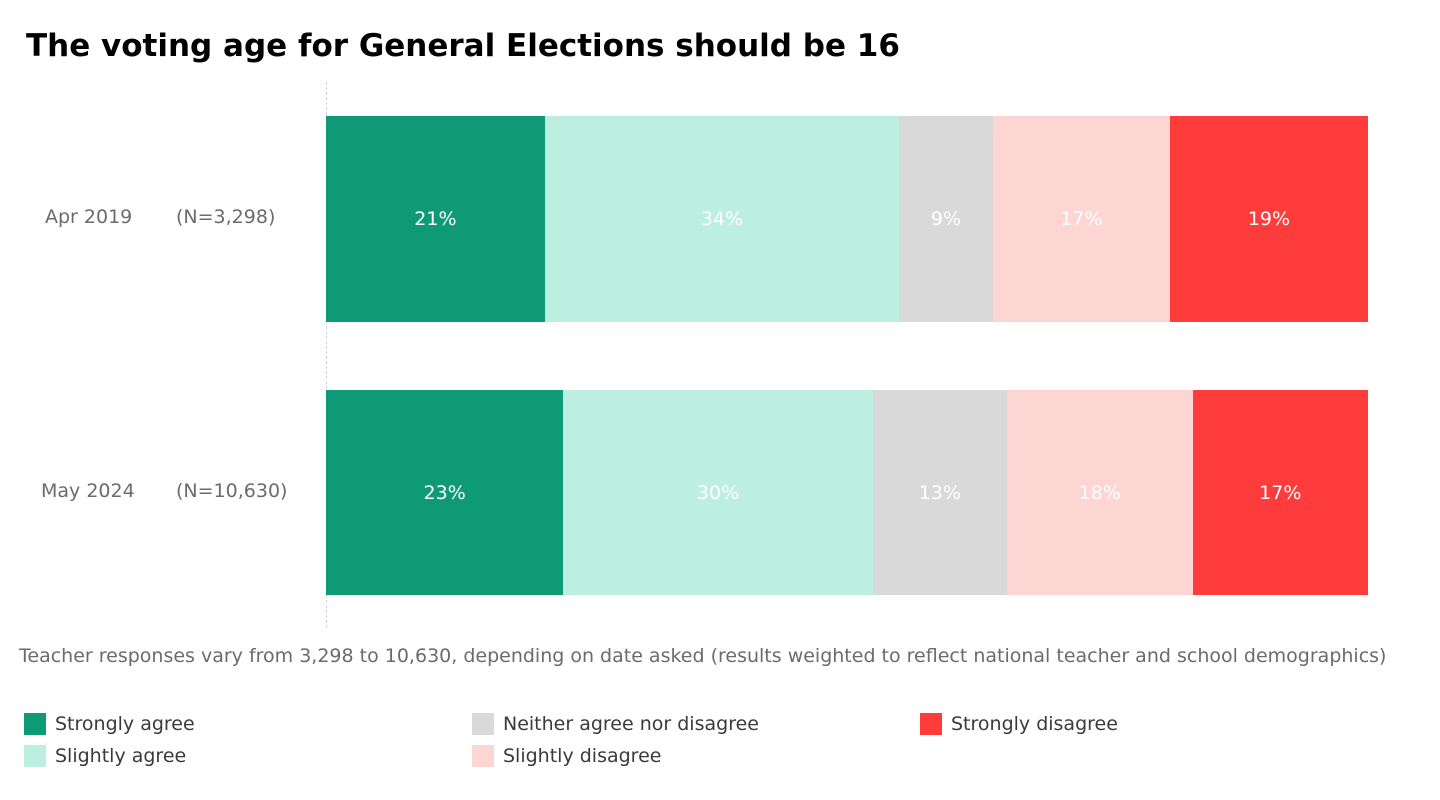 The height and width of the screenshot is (800, 1440). I want to click on bar-segment-slightly-agree: 34%, so click(722, 219).